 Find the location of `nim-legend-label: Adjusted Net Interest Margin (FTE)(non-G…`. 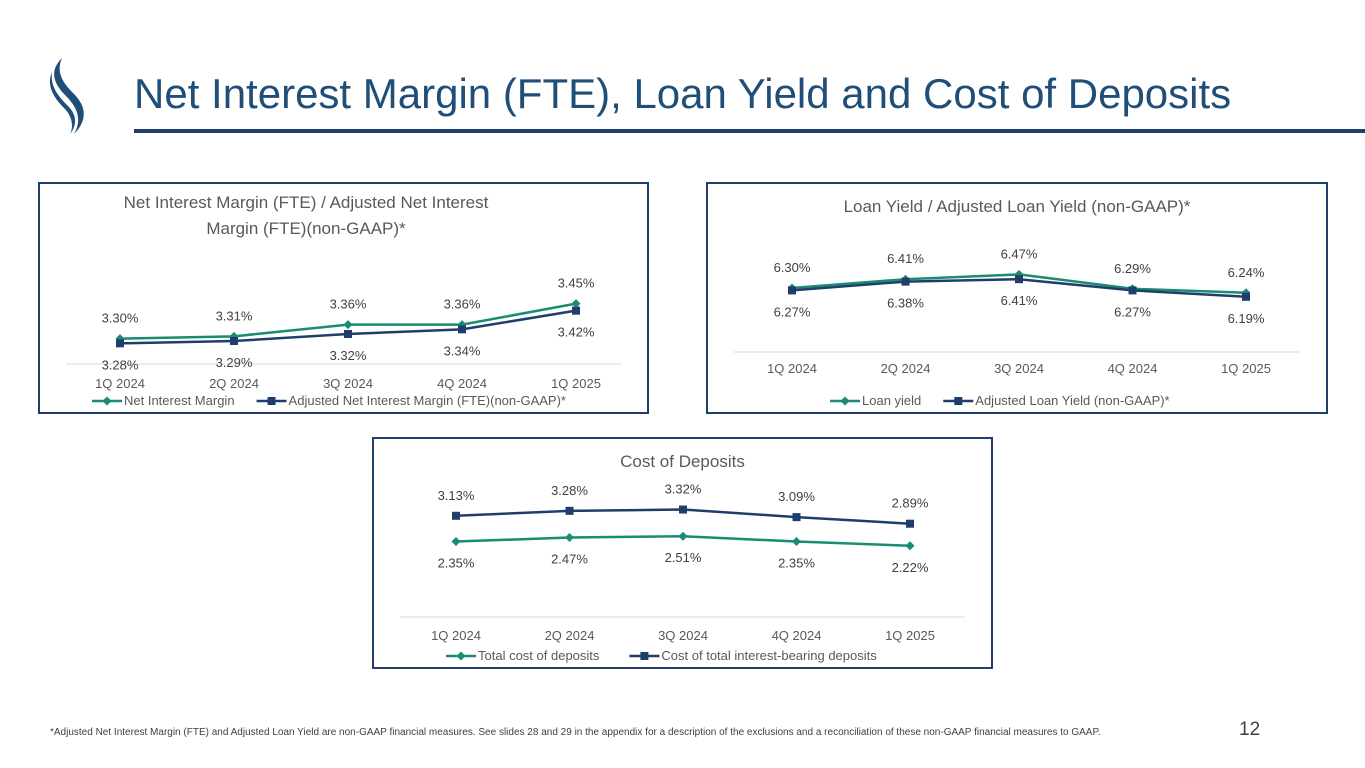

nim-legend-label: Adjusted Net Interest Margin (FTE)(non-G… is located at coordinates (427, 400).